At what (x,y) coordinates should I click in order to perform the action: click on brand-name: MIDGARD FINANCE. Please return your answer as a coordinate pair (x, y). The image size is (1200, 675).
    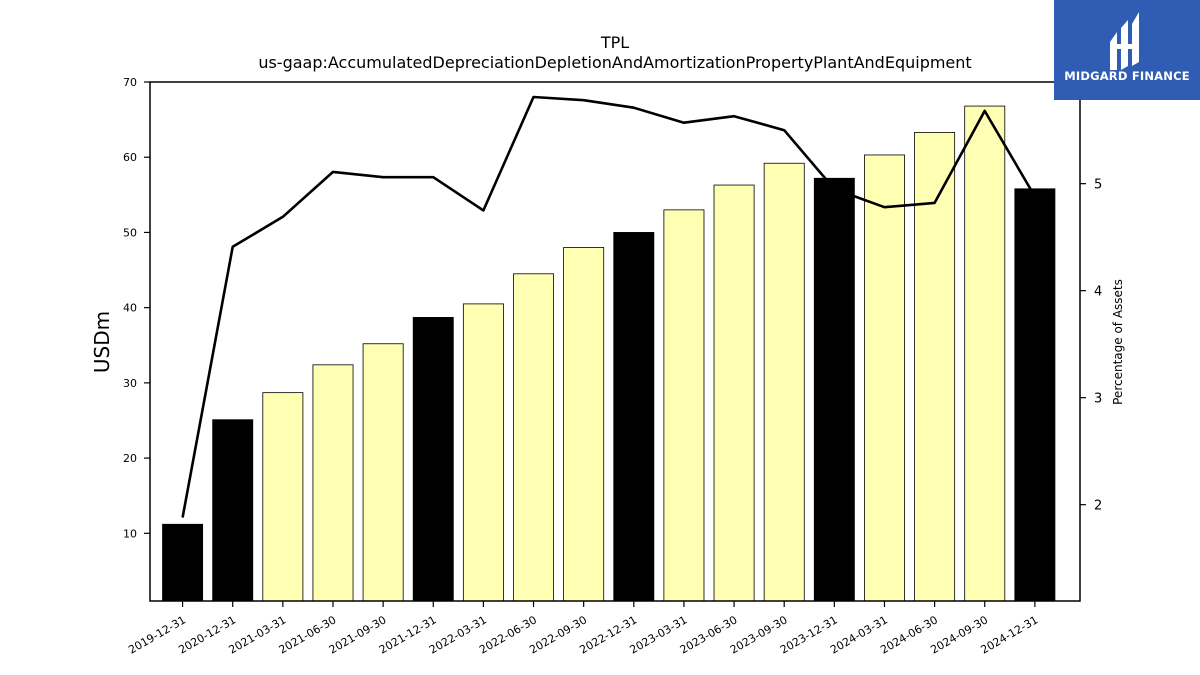
    Looking at the image, I should click on (1127, 76).